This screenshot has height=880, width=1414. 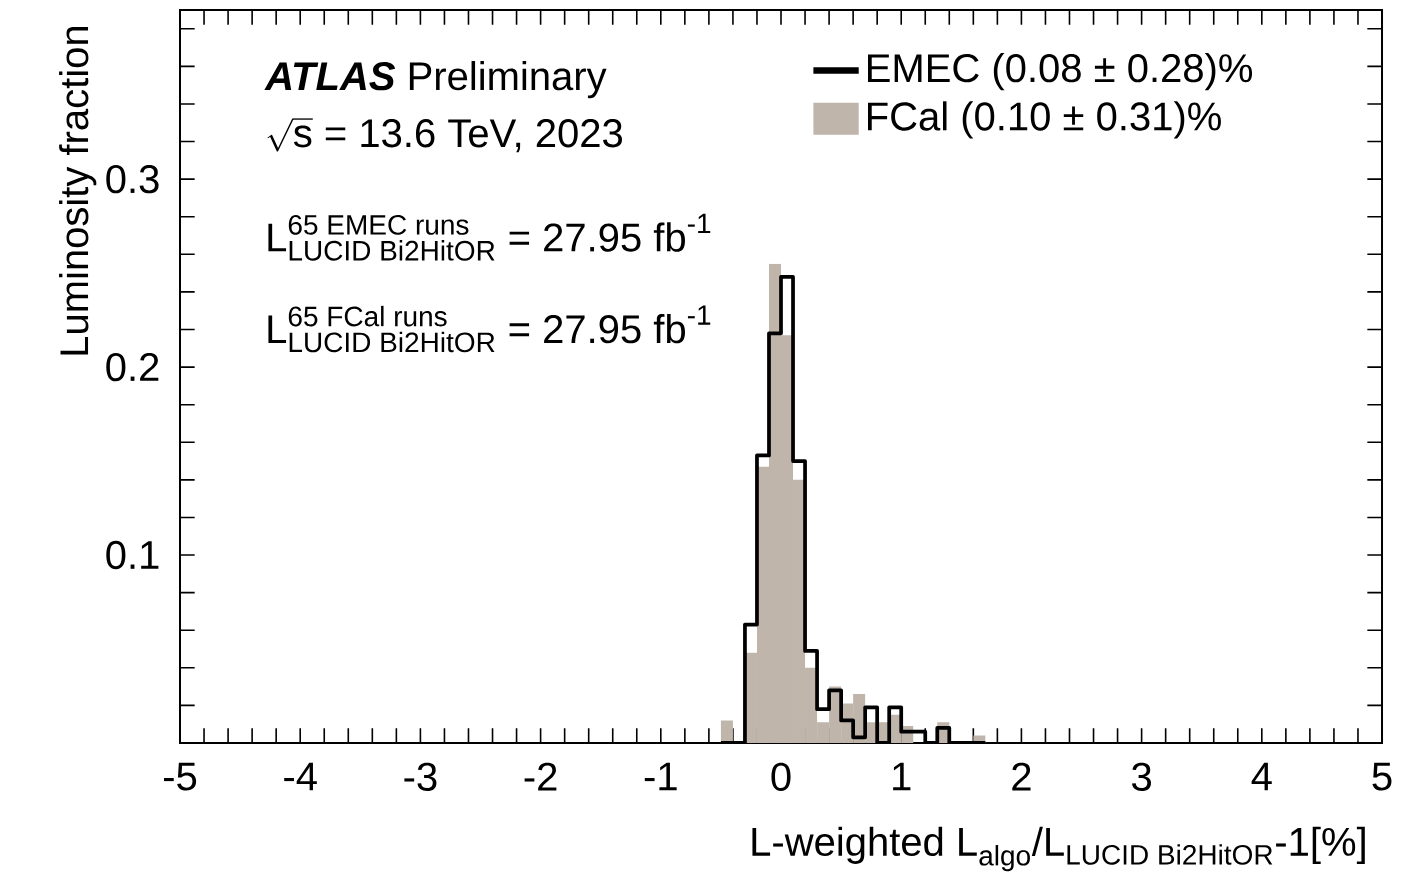 I want to click on x-tick-label: 0, so click(x=781, y=776).